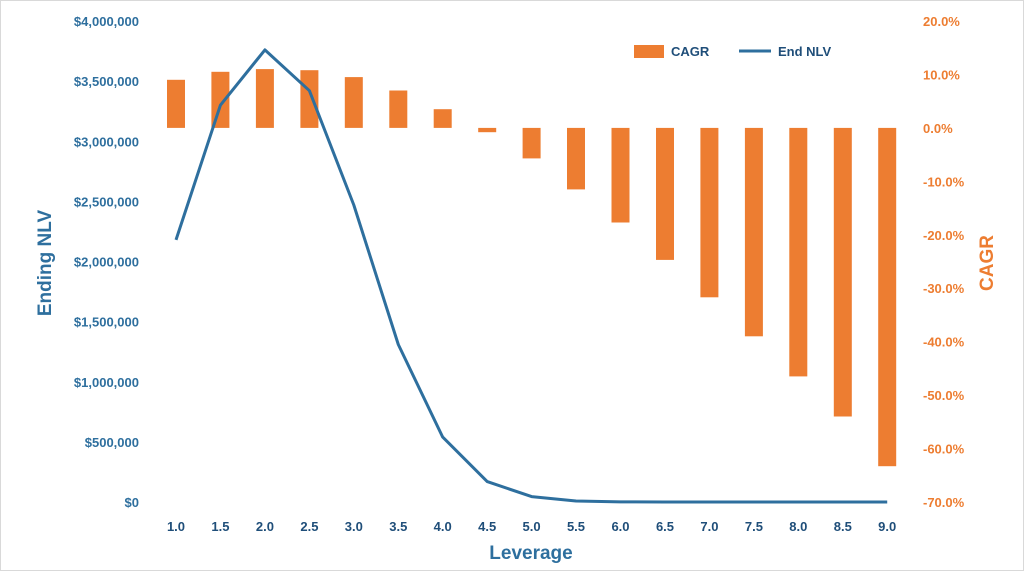 The image size is (1024, 572). What do you see at coordinates (944, 181) in the screenshot?
I see `right-tick-label: -10.0%` at bounding box center [944, 181].